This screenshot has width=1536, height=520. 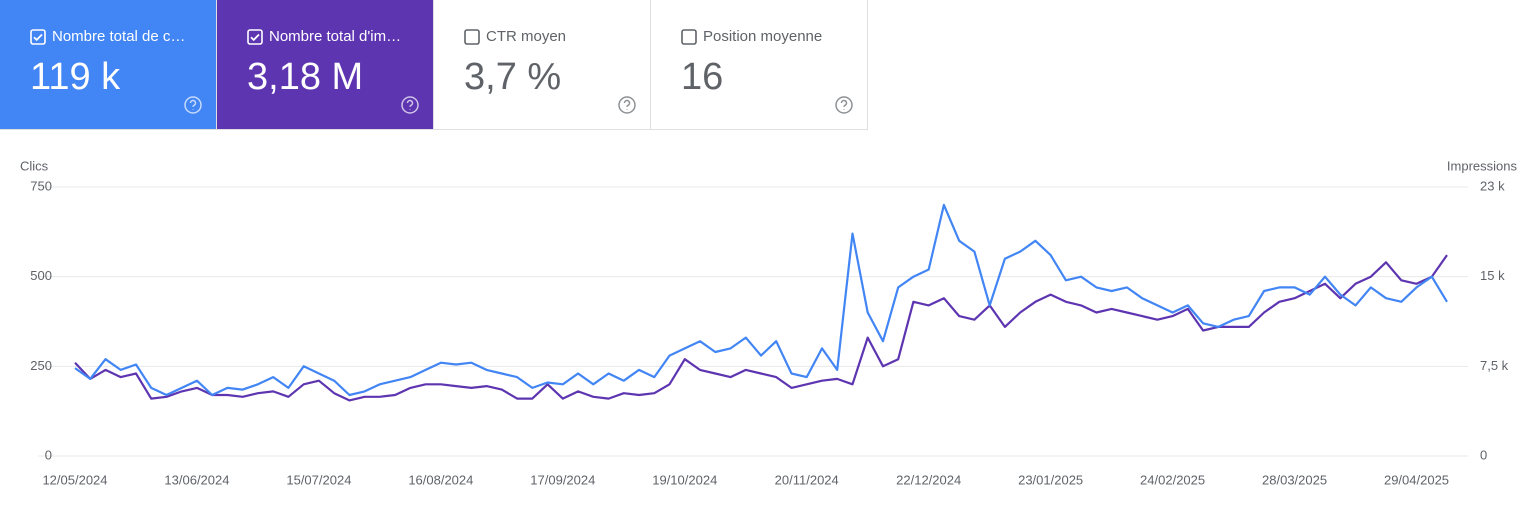 I want to click on metric-value: 119 k, so click(x=75, y=77).